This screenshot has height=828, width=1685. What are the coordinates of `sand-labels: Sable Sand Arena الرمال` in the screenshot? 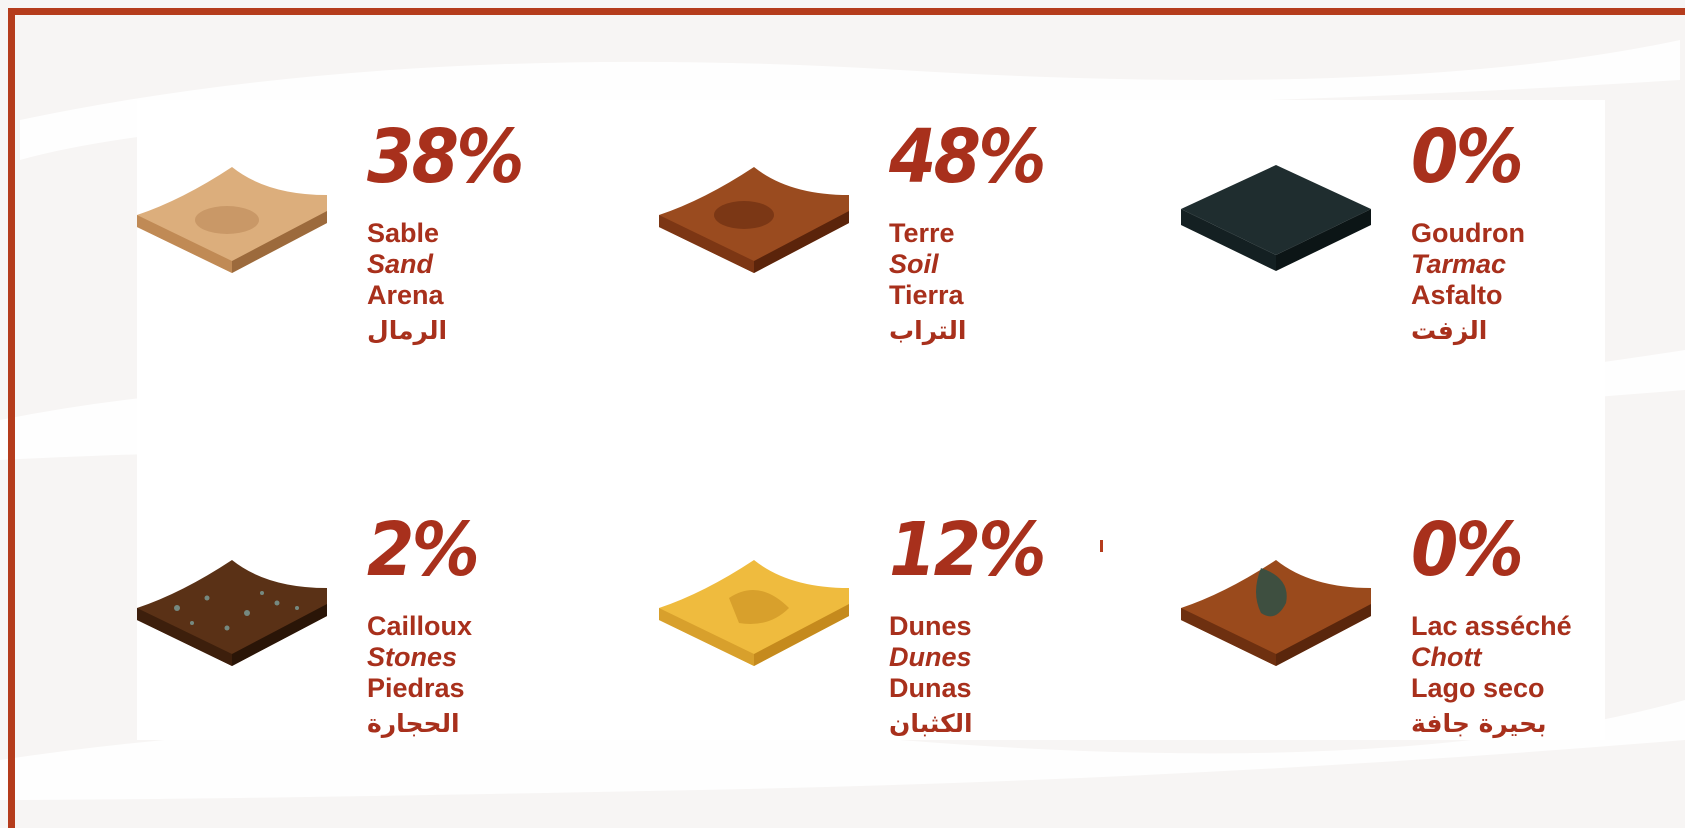 It's located at (407, 283).